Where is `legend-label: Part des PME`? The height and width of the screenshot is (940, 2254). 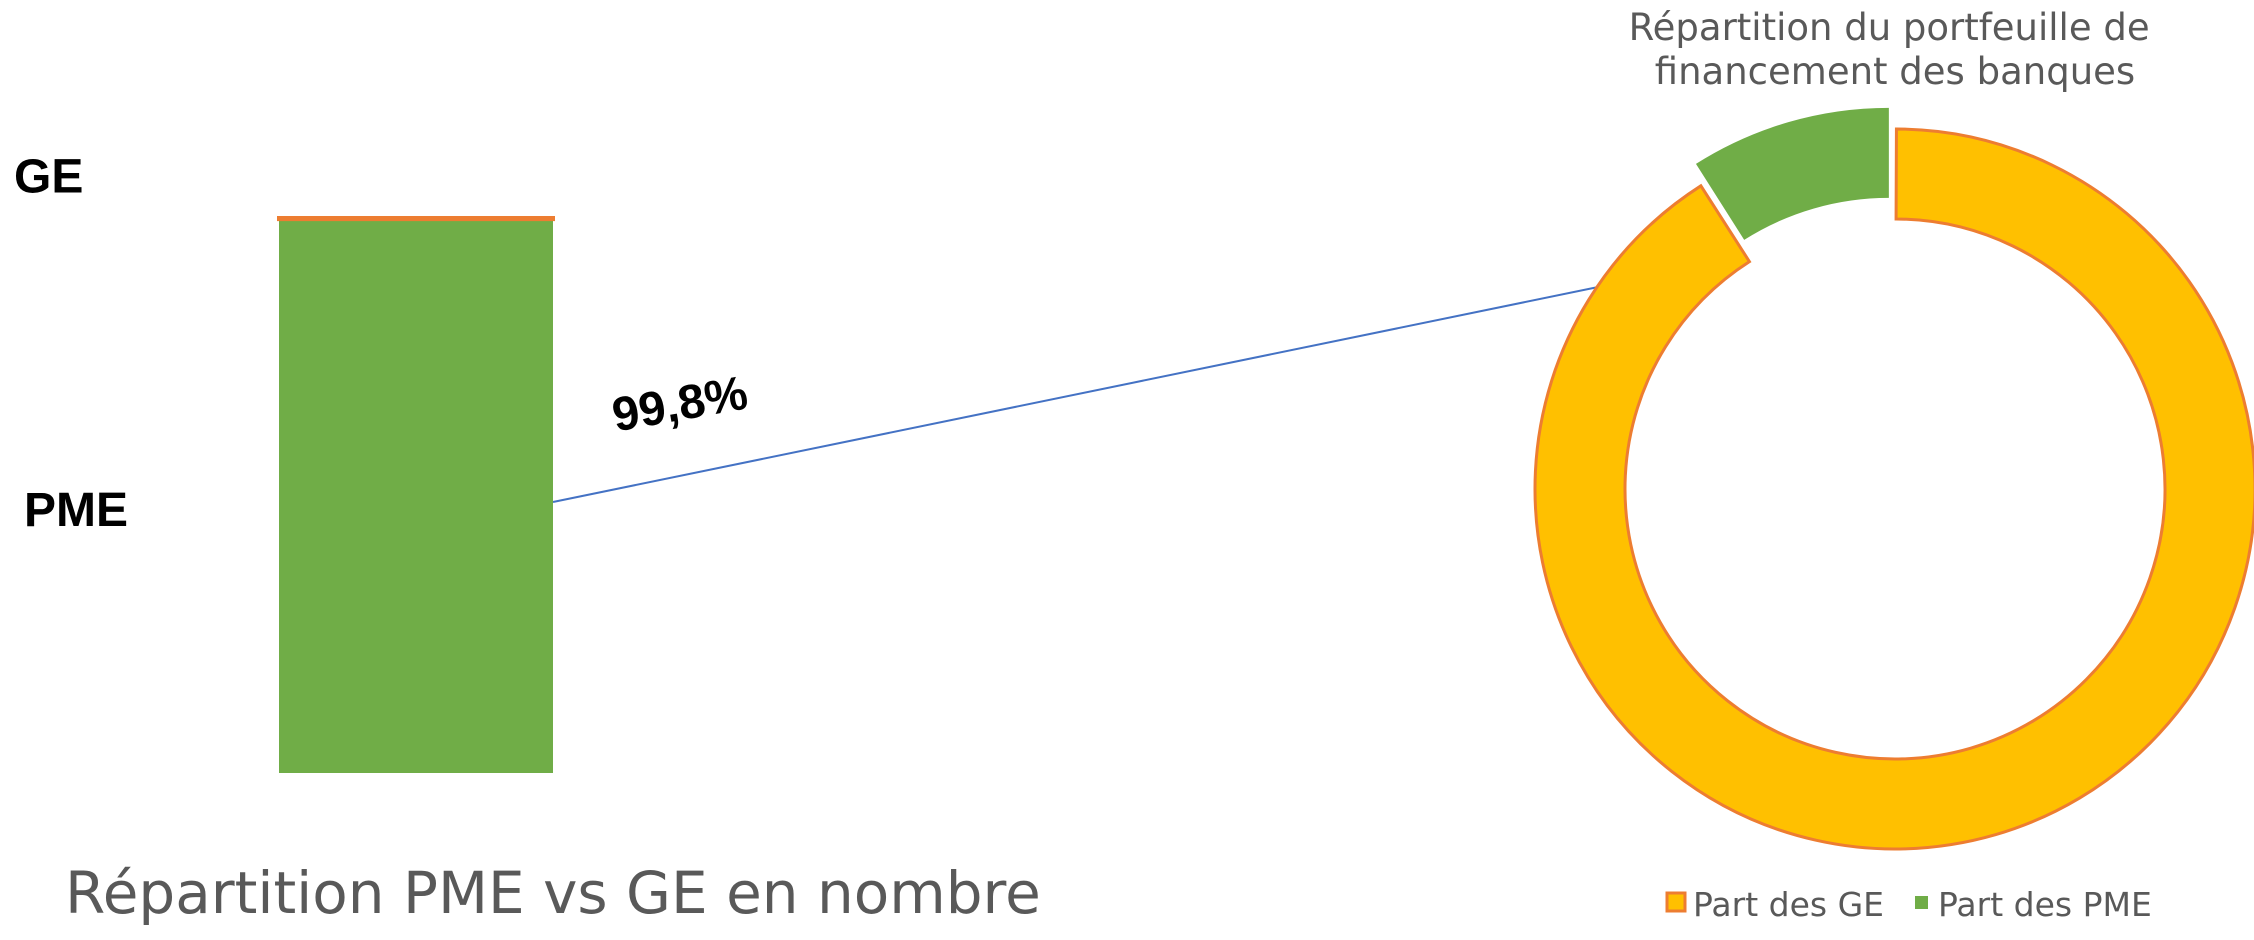
legend-label: Part des PME is located at coordinates (2045, 904).